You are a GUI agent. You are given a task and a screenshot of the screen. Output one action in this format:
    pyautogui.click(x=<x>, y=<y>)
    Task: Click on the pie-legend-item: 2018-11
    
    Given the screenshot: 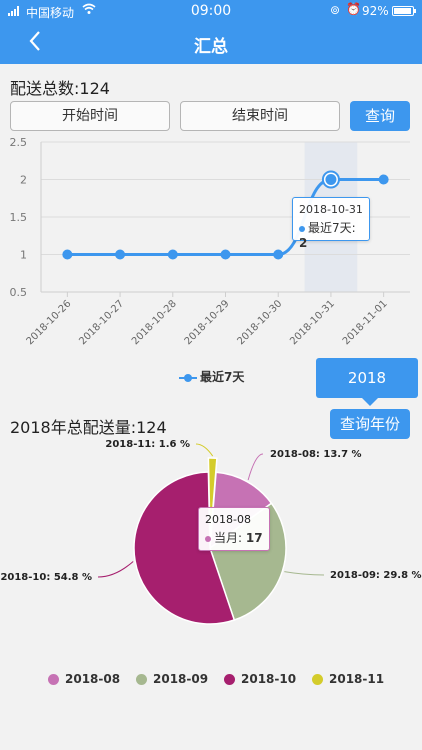 What is the action you would take?
    pyautogui.click(x=348, y=679)
    